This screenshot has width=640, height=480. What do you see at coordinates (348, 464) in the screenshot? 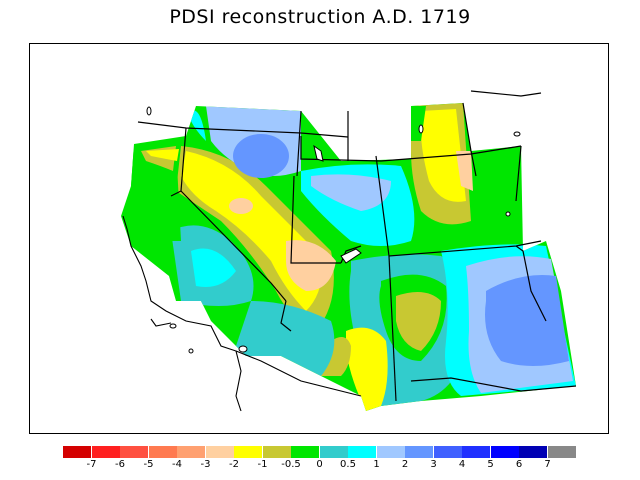
I see `legend-tick-label: 0.5` at bounding box center [348, 464].